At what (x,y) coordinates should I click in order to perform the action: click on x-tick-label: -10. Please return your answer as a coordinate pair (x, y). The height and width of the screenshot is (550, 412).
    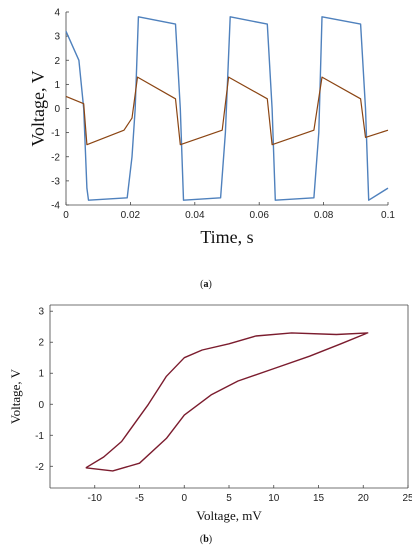
    Looking at the image, I should click on (95, 498).